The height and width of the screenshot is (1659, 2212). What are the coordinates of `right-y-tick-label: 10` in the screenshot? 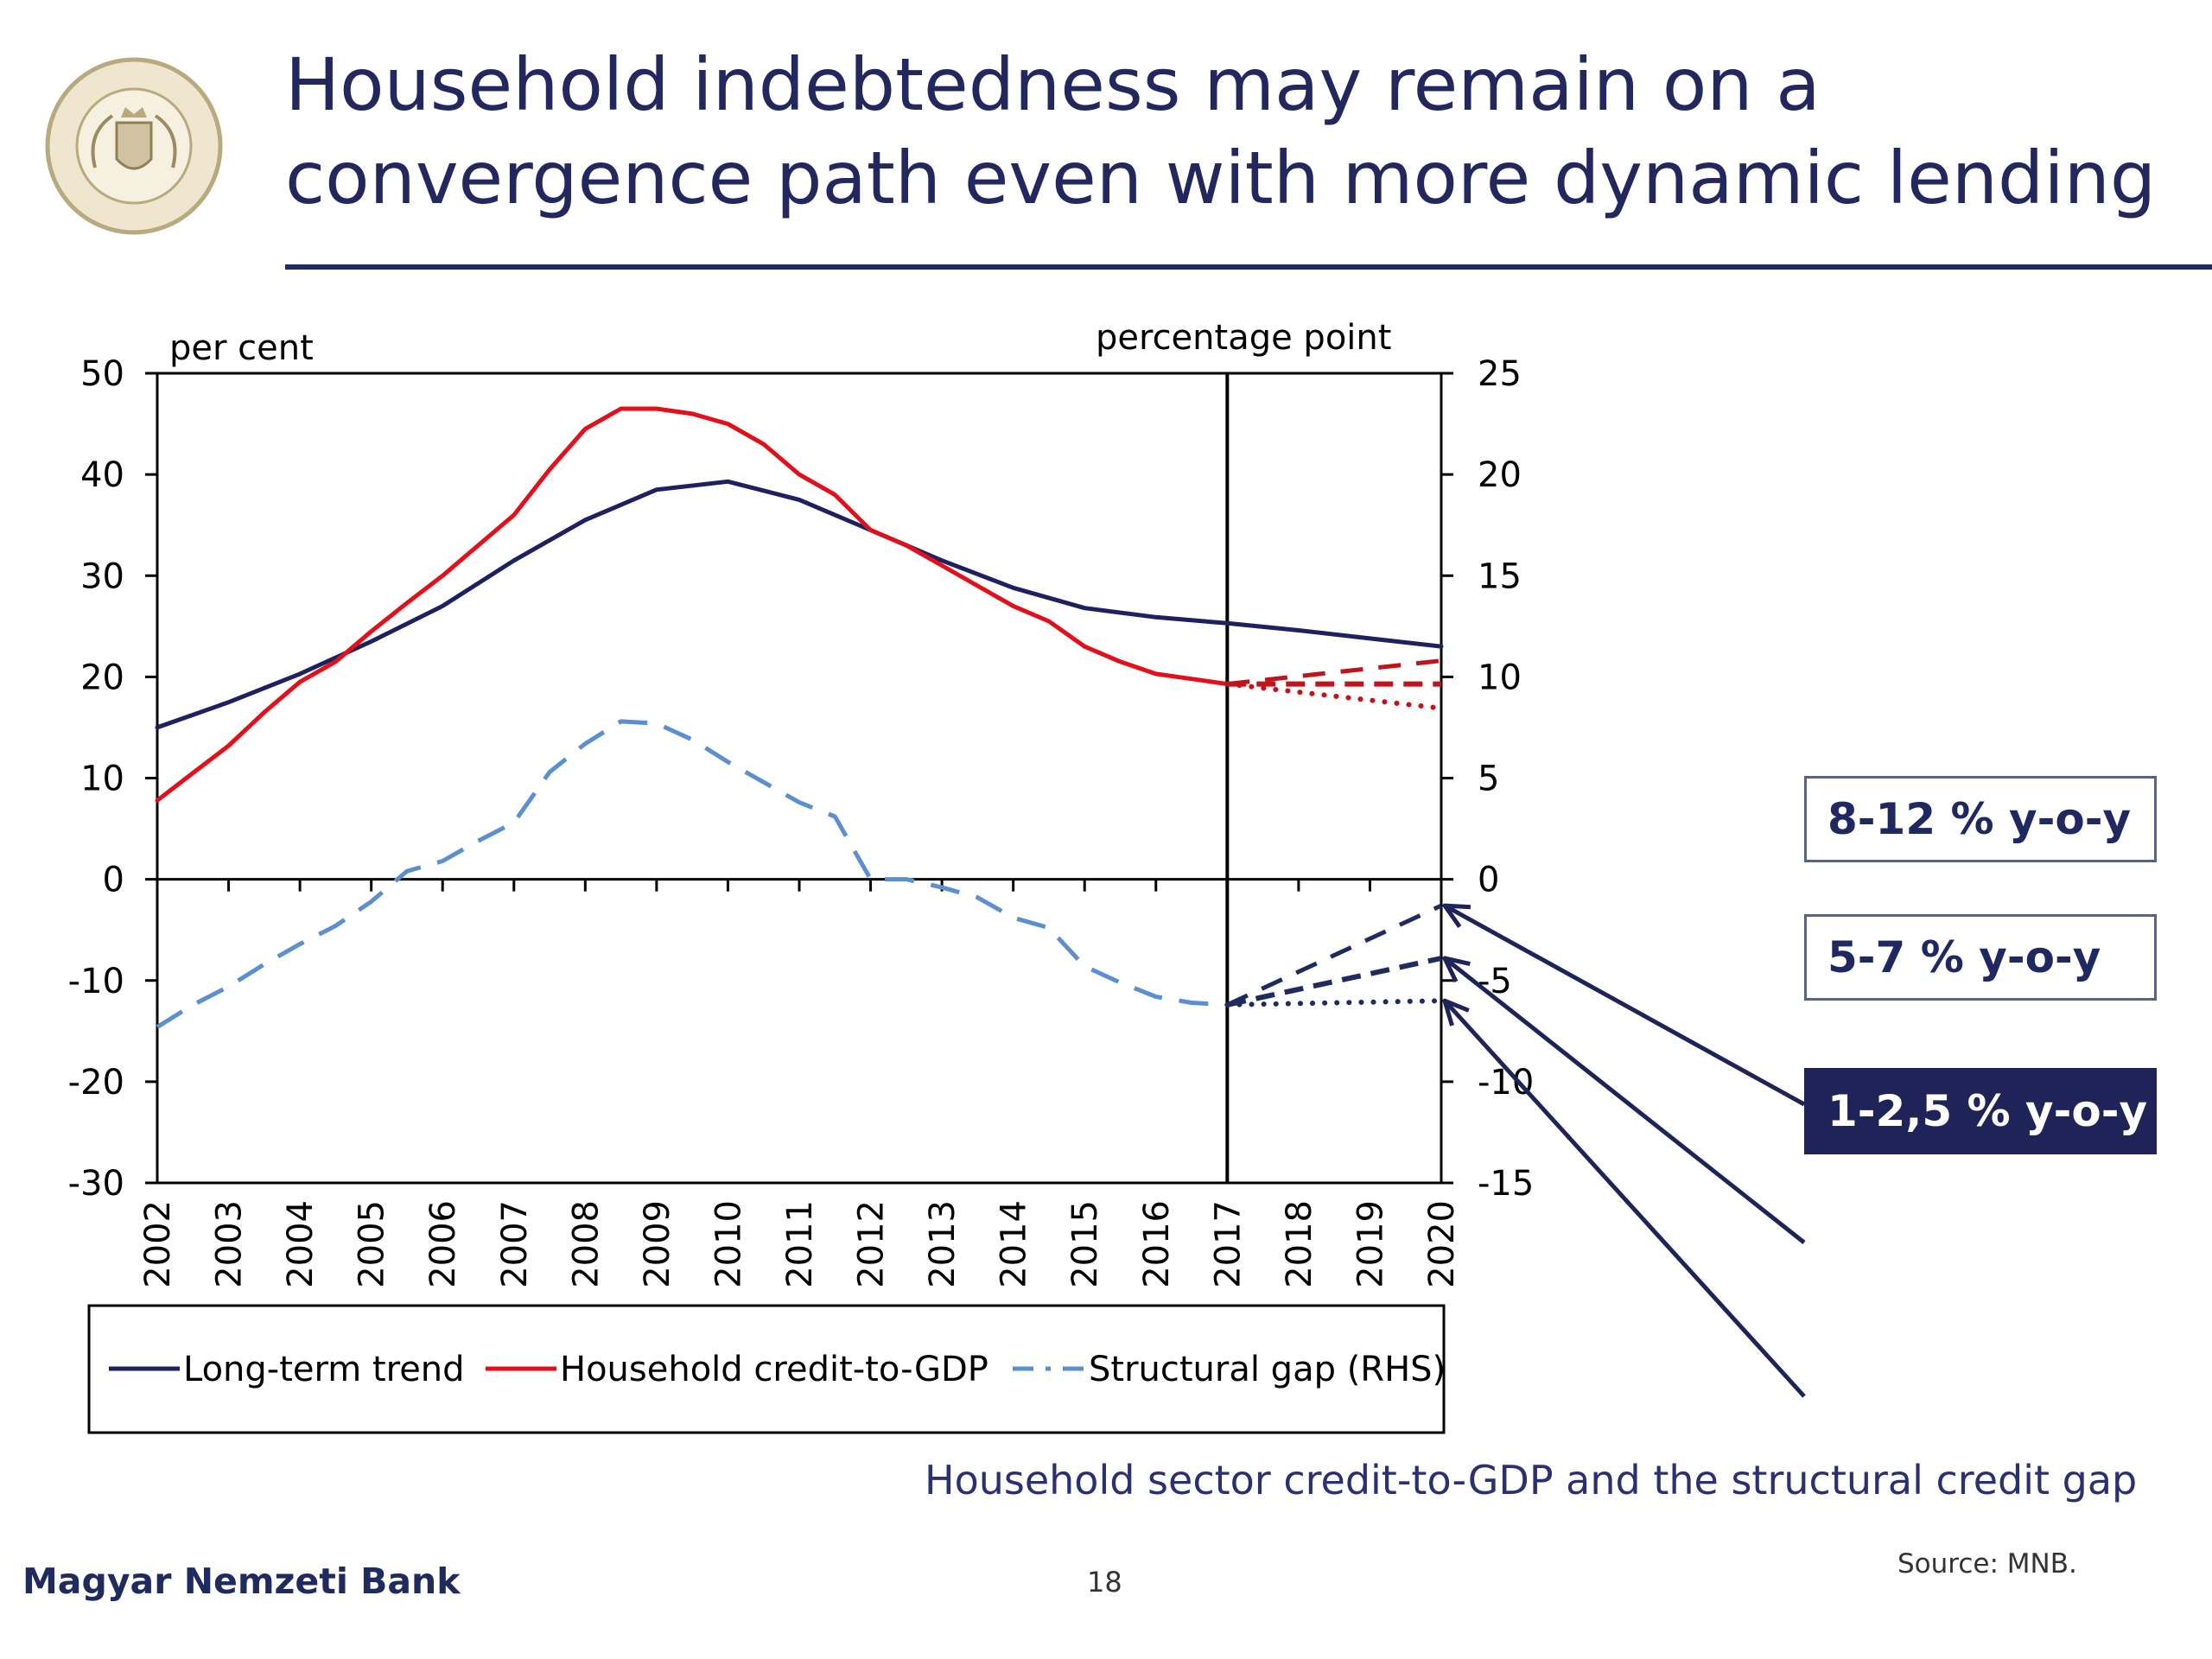 It's located at (1500, 677).